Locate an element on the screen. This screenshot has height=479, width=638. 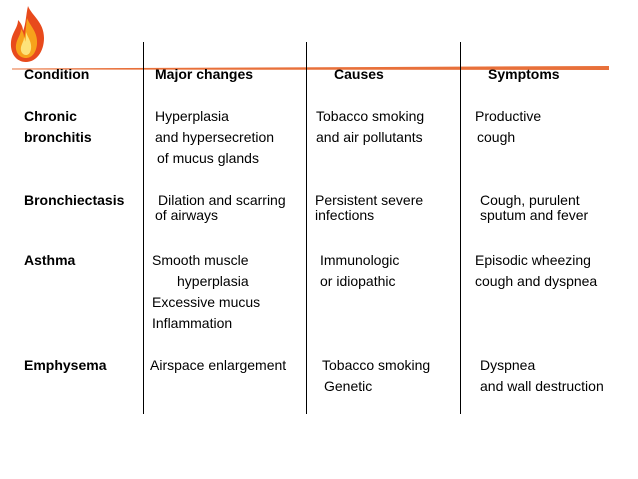
condition-label: Bronchiectasis is located at coordinates (74, 200).